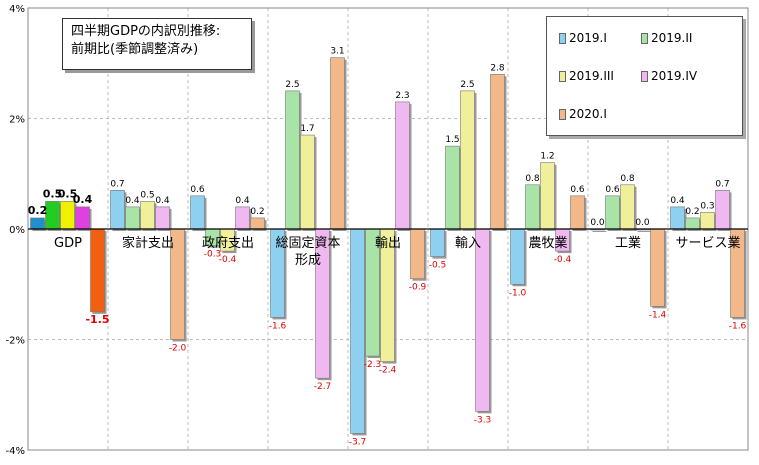 The height and width of the screenshot is (465, 759). I want to click on data-label: -1.0, so click(518, 293).